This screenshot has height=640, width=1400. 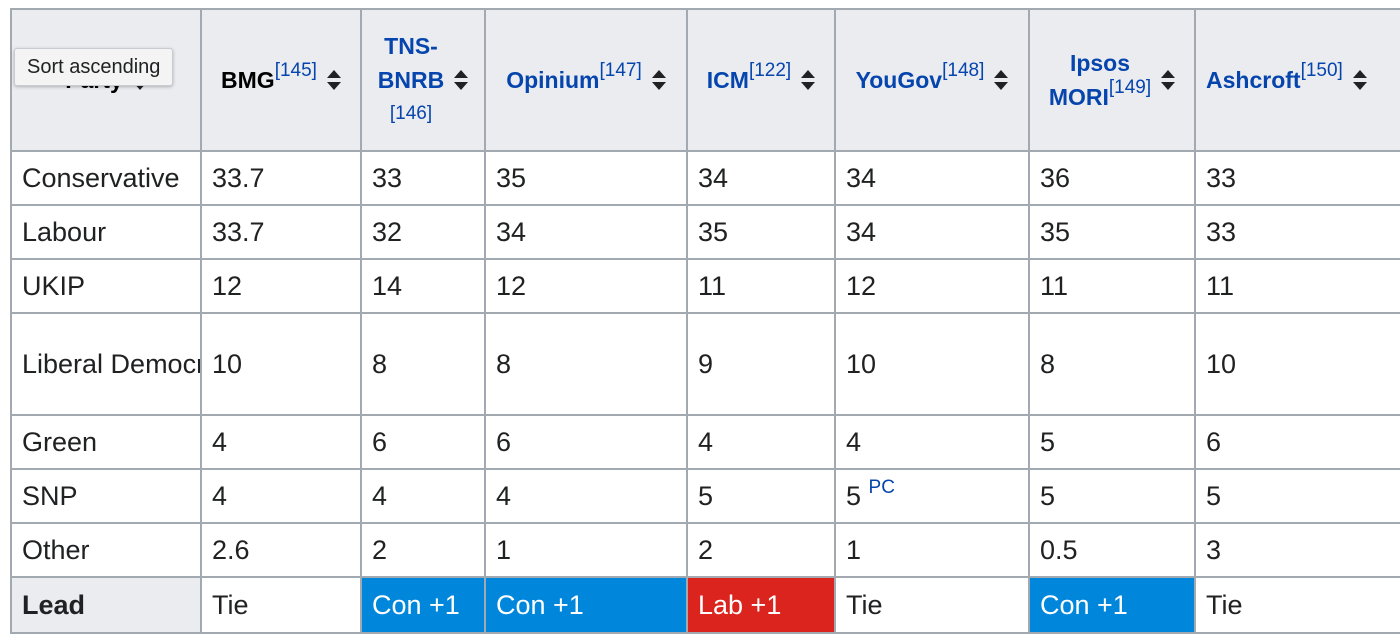 I want to click on value-cell: 36, so click(x=1112, y=178).